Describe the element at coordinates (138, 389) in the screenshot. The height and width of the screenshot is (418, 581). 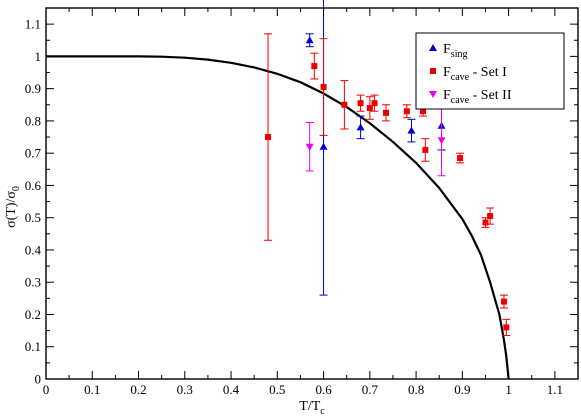
I see `x-tick-label: 0.2` at that location.